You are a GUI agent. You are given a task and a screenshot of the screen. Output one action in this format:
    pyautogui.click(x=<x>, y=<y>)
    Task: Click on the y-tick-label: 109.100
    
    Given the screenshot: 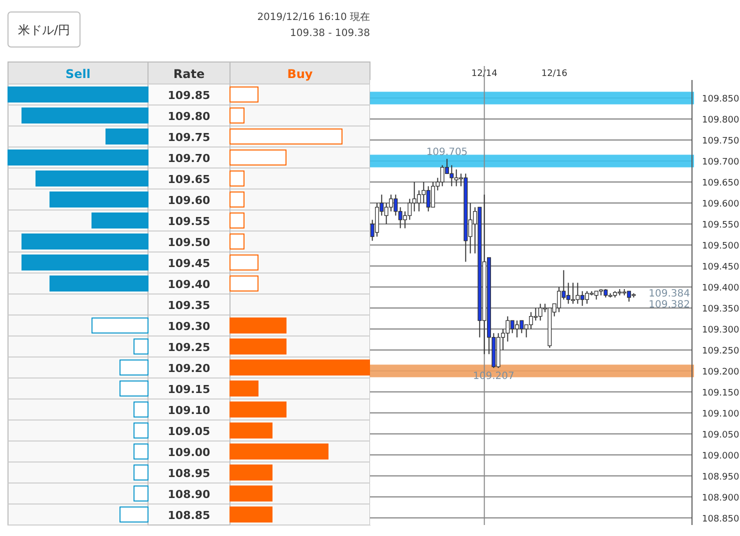 What is the action you would take?
    pyautogui.click(x=721, y=414)
    